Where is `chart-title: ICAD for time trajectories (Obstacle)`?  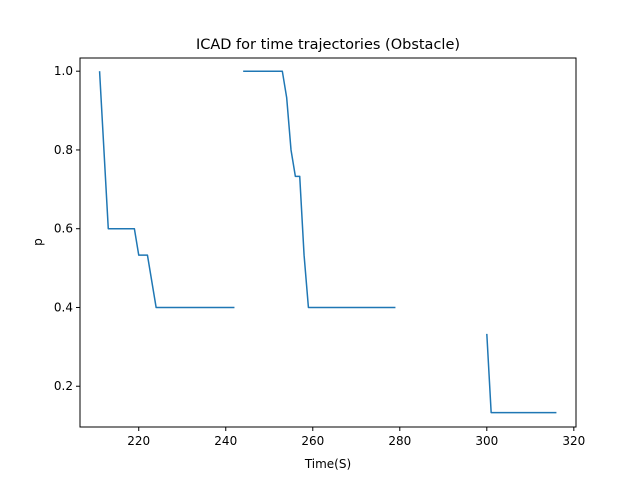
chart-title: ICAD for time trajectories (Obstacle) is located at coordinates (328, 45).